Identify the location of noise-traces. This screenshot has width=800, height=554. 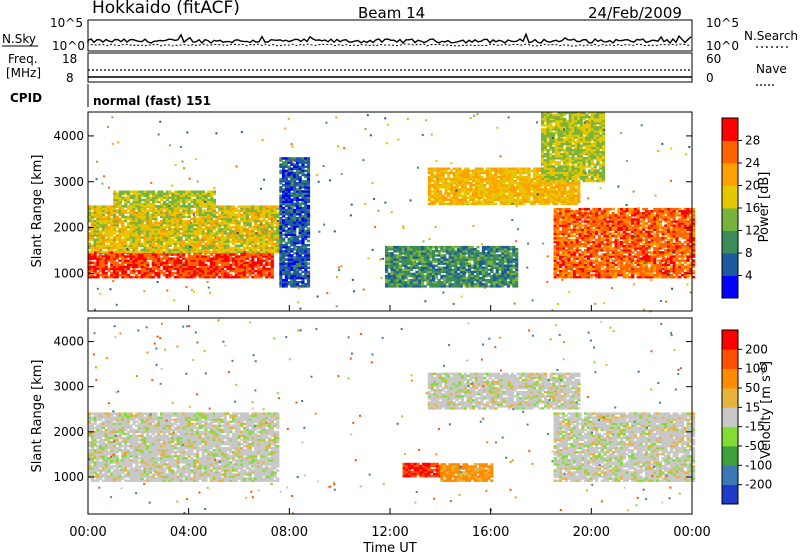
(389, 39).